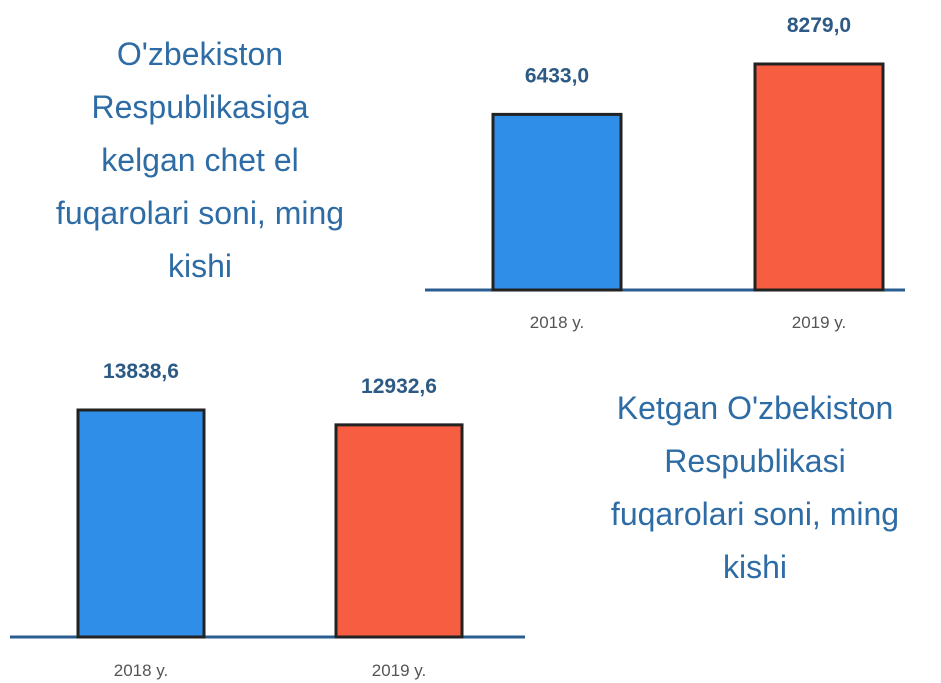  Describe the element at coordinates (819, 25) in the screenshot. I see `data-label: 8279,0` at that location.